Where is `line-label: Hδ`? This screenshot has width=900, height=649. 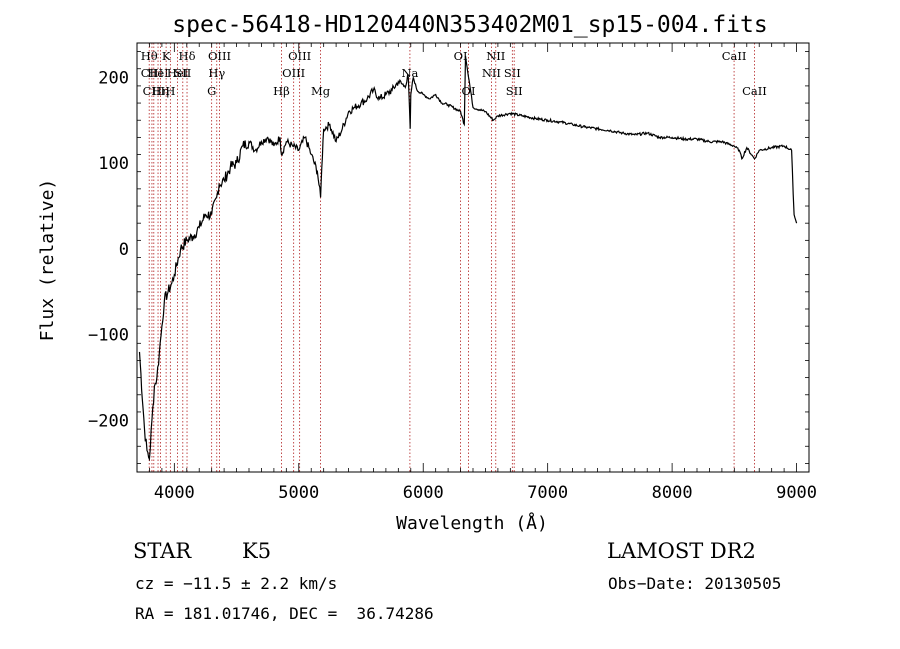
line-label: Hδ is located at coordinates (187, 56).